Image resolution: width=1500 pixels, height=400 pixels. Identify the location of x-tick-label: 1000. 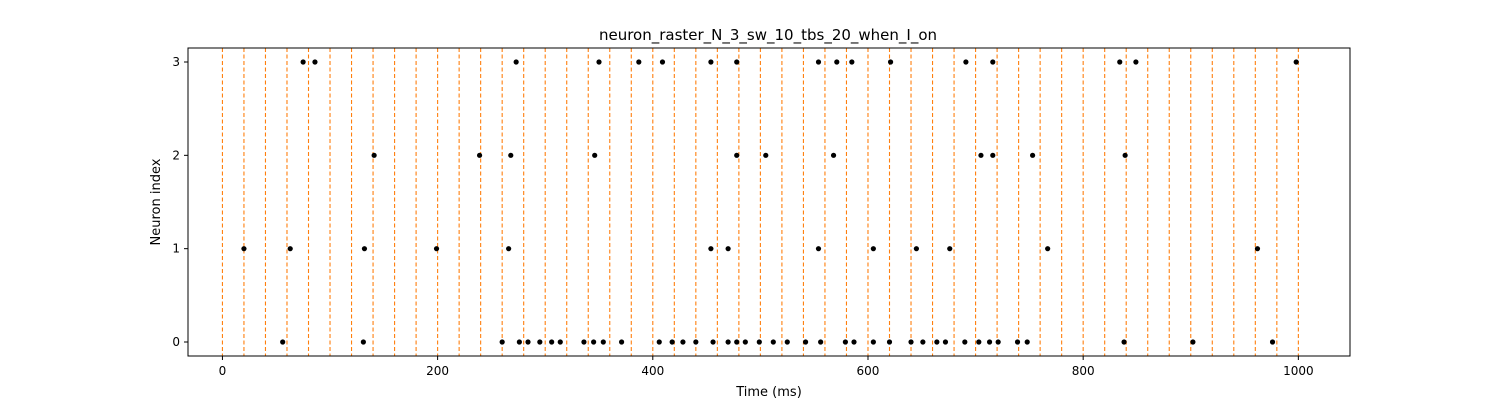
(1298, 371).